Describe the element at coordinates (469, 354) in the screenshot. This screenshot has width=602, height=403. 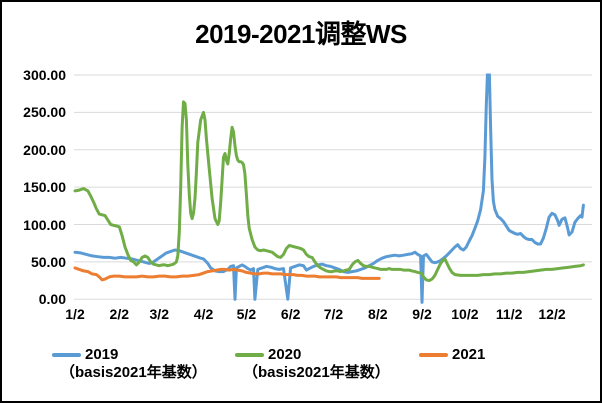
I see `legend-label-2021: 2021` at that location.